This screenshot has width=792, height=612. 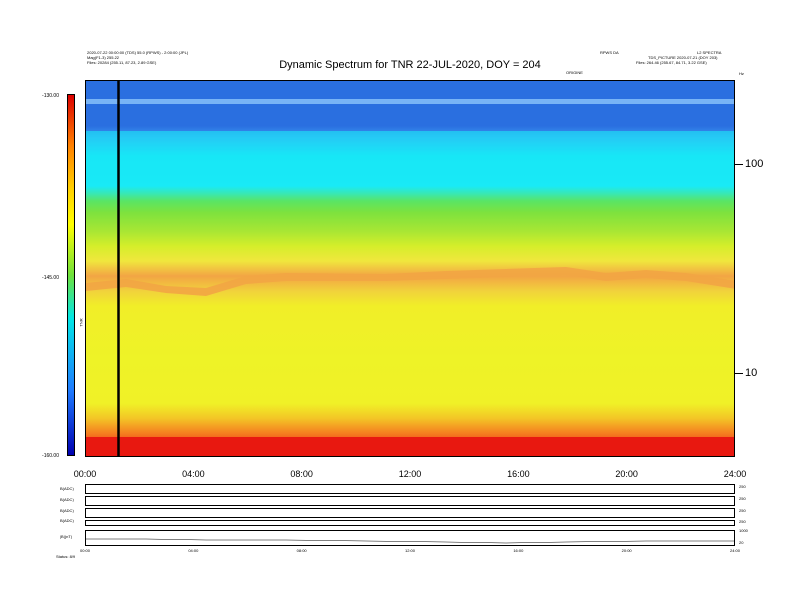 What do you see at coordinates (735, 550) in the screenshot?
I see `subpanel-x-tick-label: 24:00` at bounding box center [735, 550].